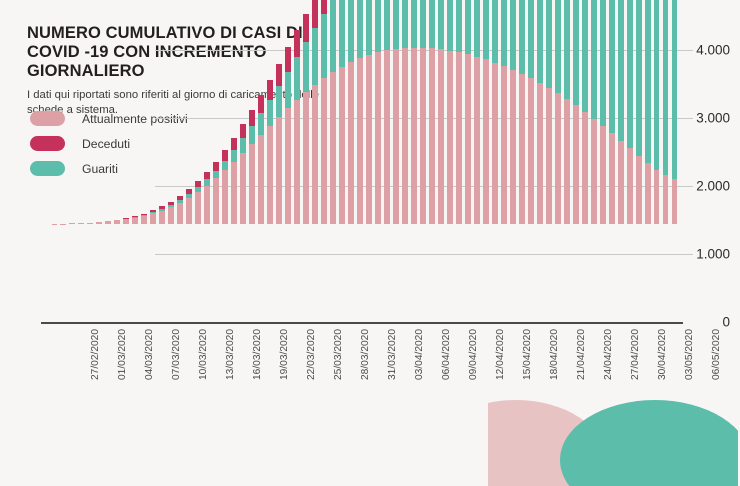 This screenshot has width=740, height=486. Describe the element at coordinates (554, 354) in the screenshot. I see `x-axis-tick-label: 18/04/2020` at that location.